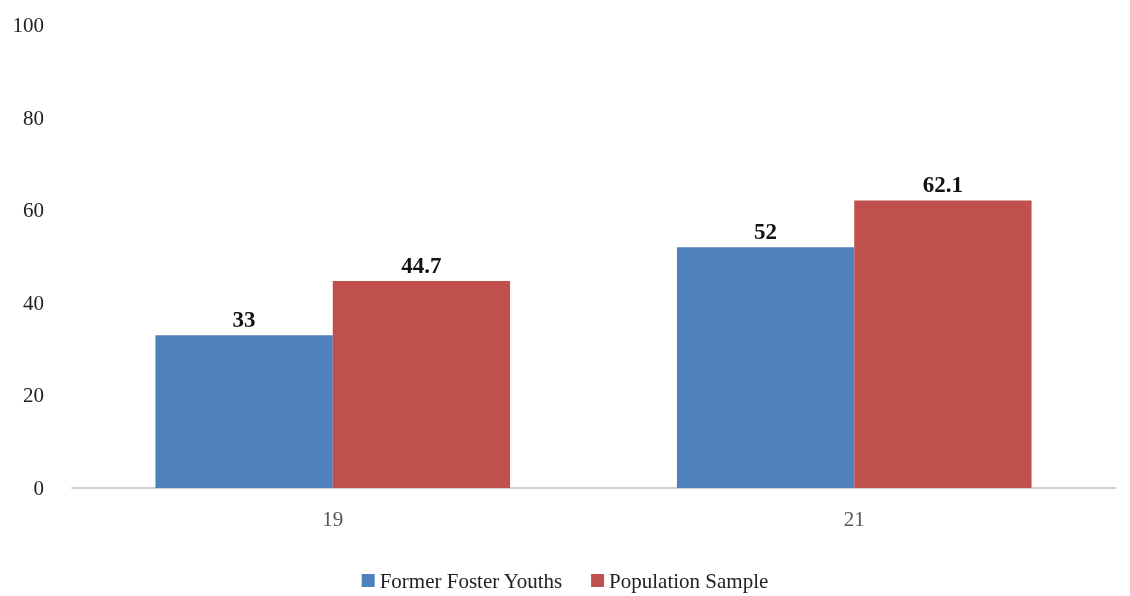  I want to click on data-label: 52, so click(766, 232).